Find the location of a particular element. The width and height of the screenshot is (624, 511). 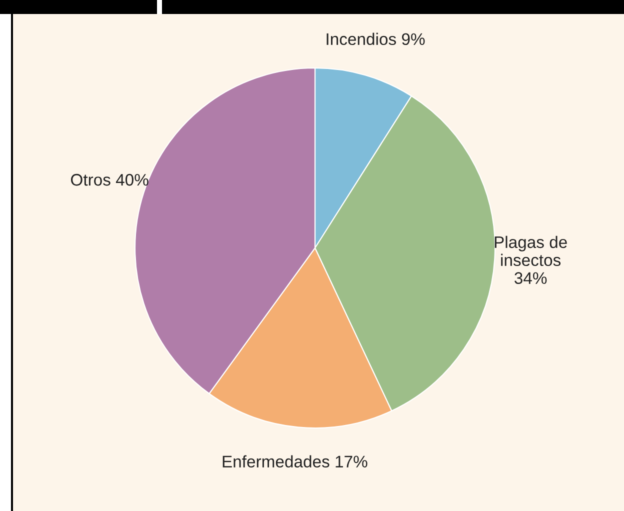

slice-label: Enfermedades 17% is located at coordinates (295, 461).